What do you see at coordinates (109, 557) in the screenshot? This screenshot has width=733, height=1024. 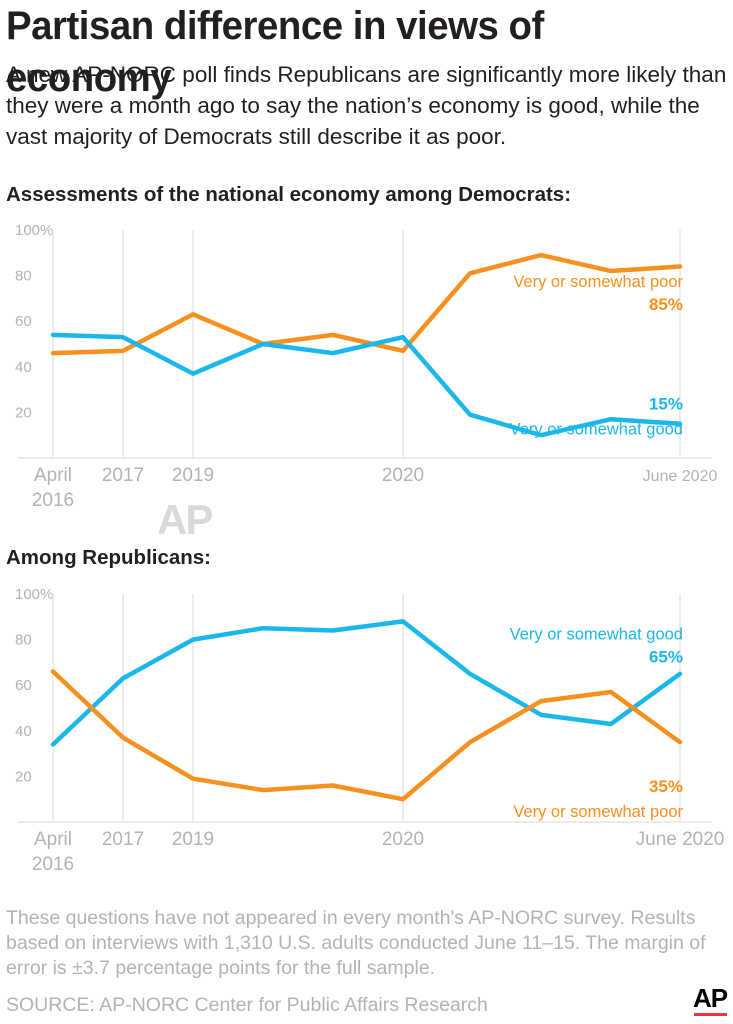 I see `republicans-chart-title: Among Republicans:` at bounding box center [109, 557].